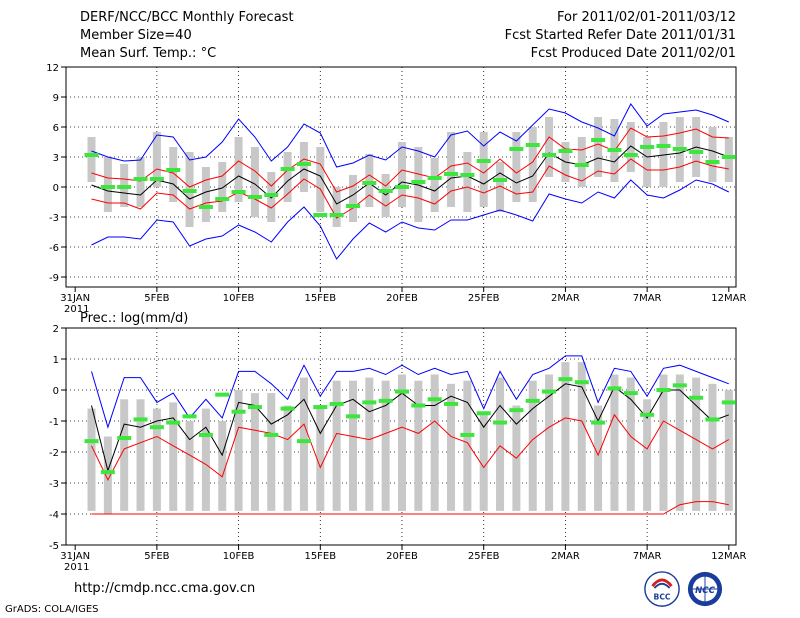  I want to click on prec-panel-title: Prec.: log(mm/d), so click(134, 318).